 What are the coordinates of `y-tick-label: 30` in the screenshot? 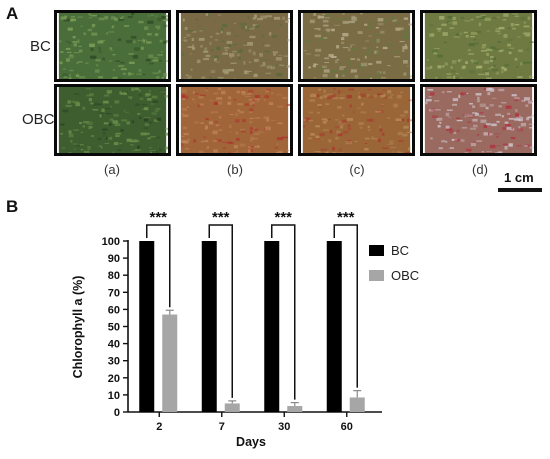 It's located at (114, 362).